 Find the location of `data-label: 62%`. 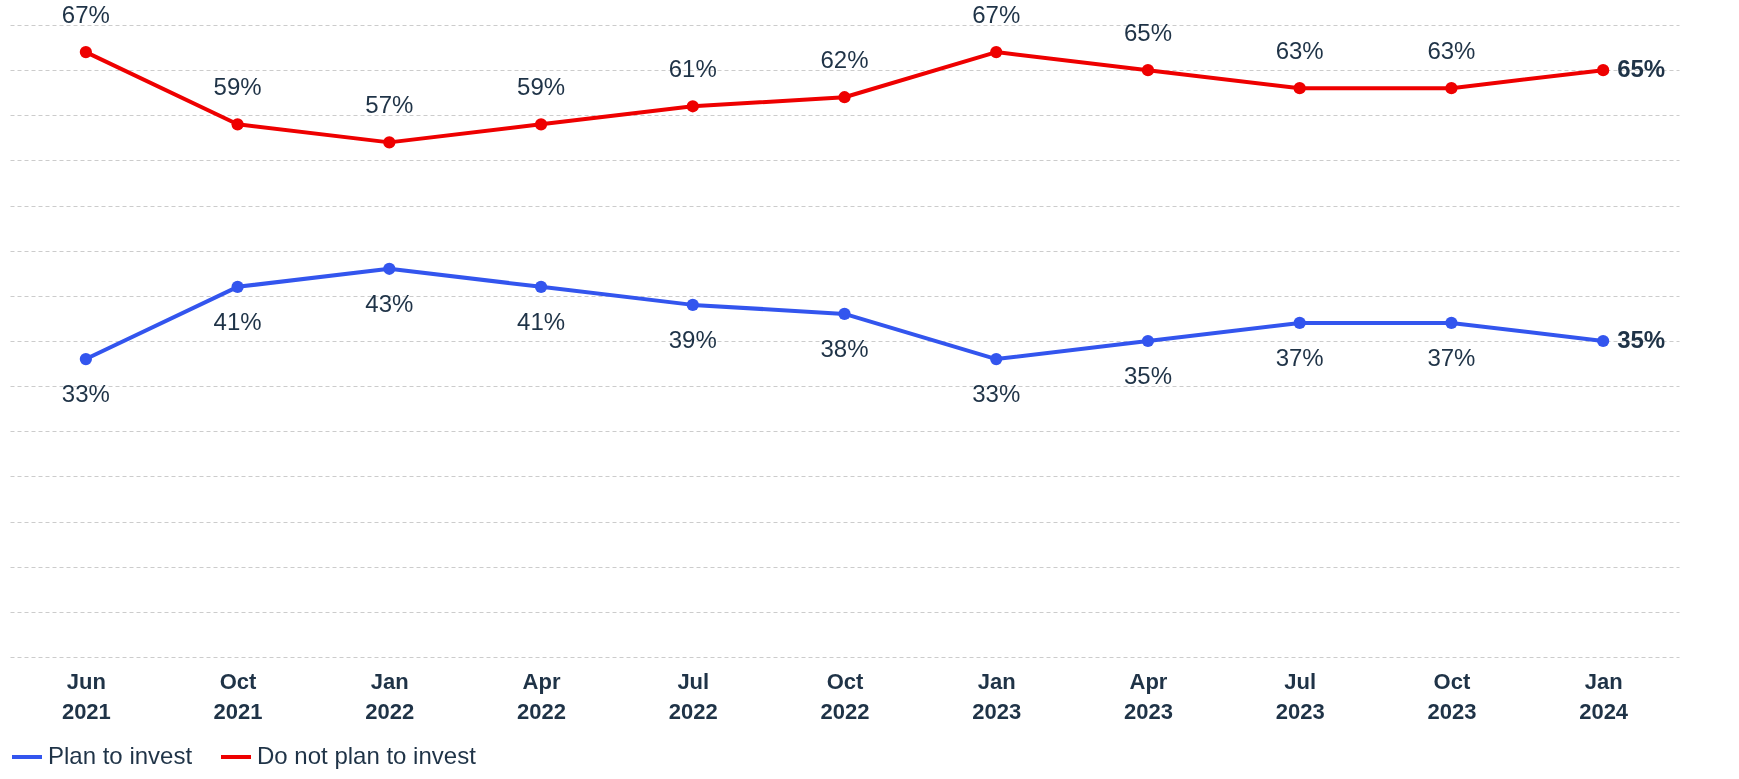

data-label: 62% is located at coordinates (844, 60).